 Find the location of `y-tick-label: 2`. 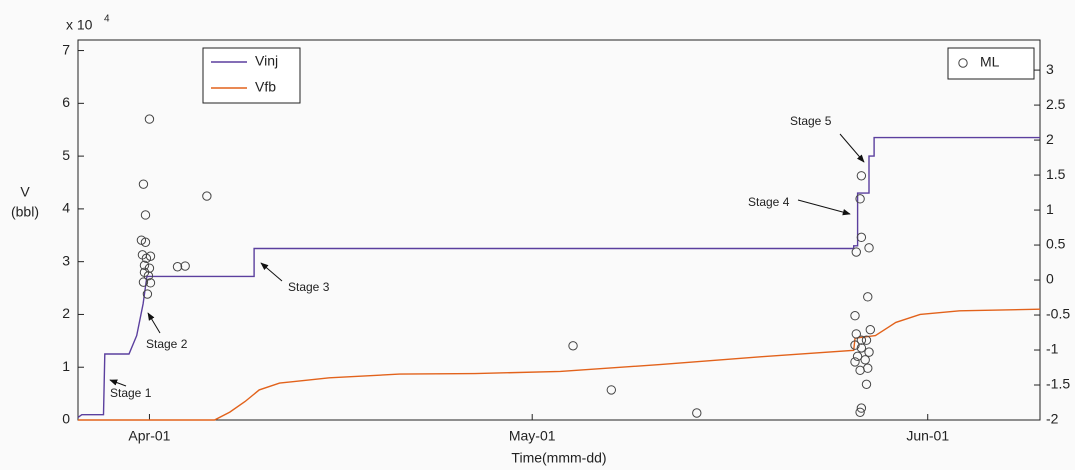

y-tick-label: 2 is located at coordinates (66, 313).